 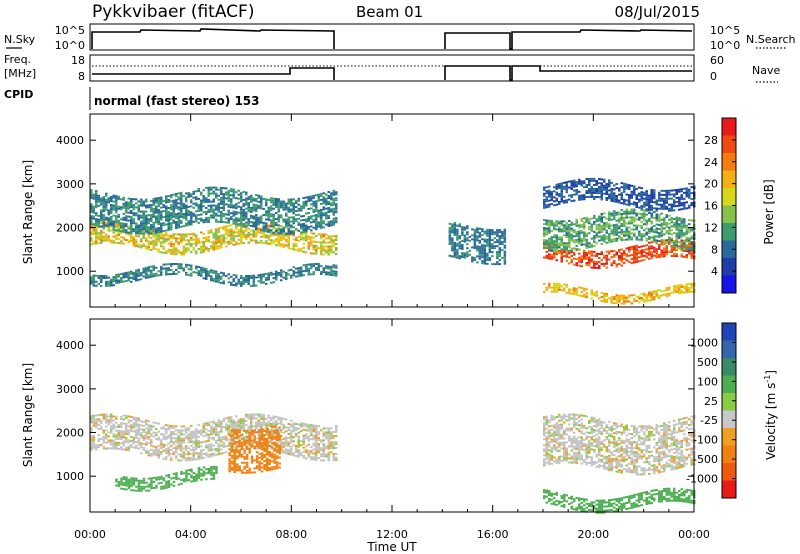 I want to click on freq-left-tick-bottom: 8, so click(x=81, y=76).